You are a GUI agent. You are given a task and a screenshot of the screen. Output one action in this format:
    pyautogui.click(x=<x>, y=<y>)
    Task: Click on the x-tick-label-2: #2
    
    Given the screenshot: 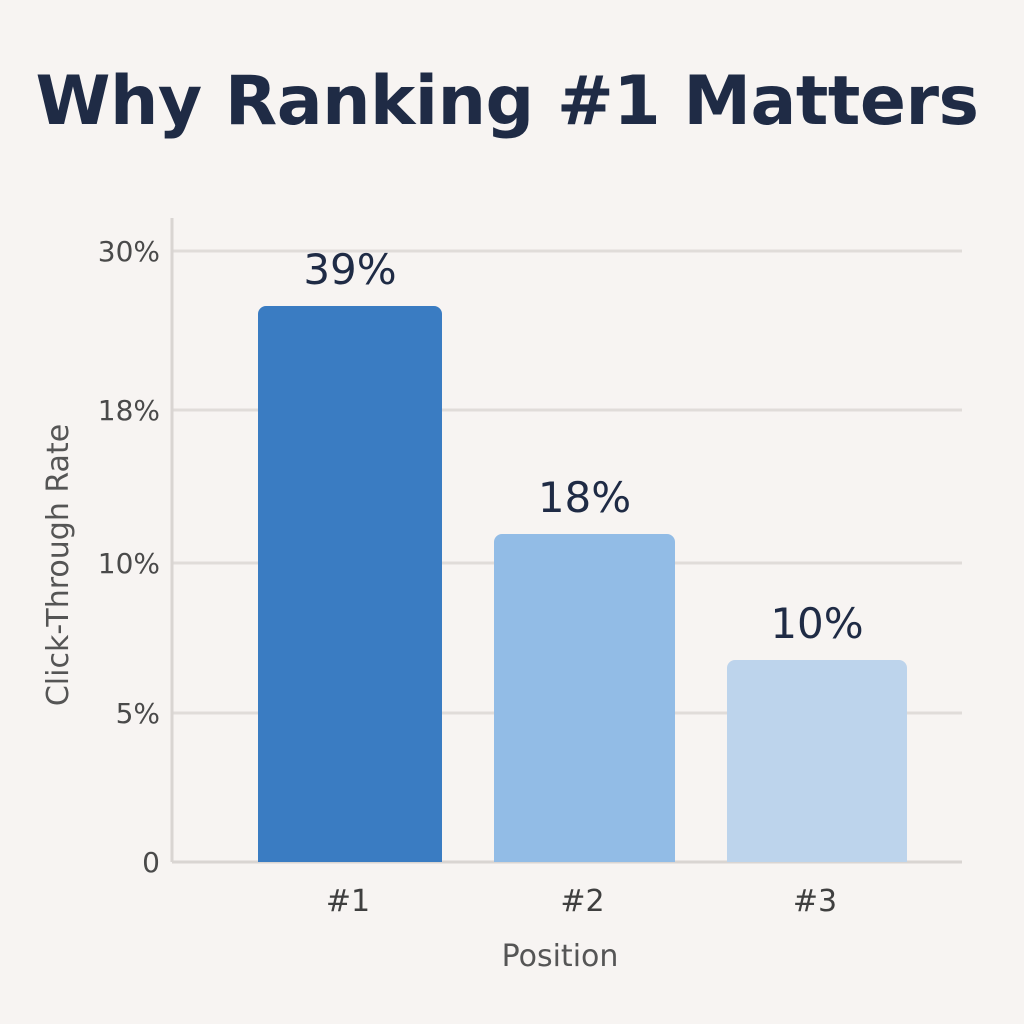 What is the action you would take?
    pyautogui.click(x=582, y=901)
    